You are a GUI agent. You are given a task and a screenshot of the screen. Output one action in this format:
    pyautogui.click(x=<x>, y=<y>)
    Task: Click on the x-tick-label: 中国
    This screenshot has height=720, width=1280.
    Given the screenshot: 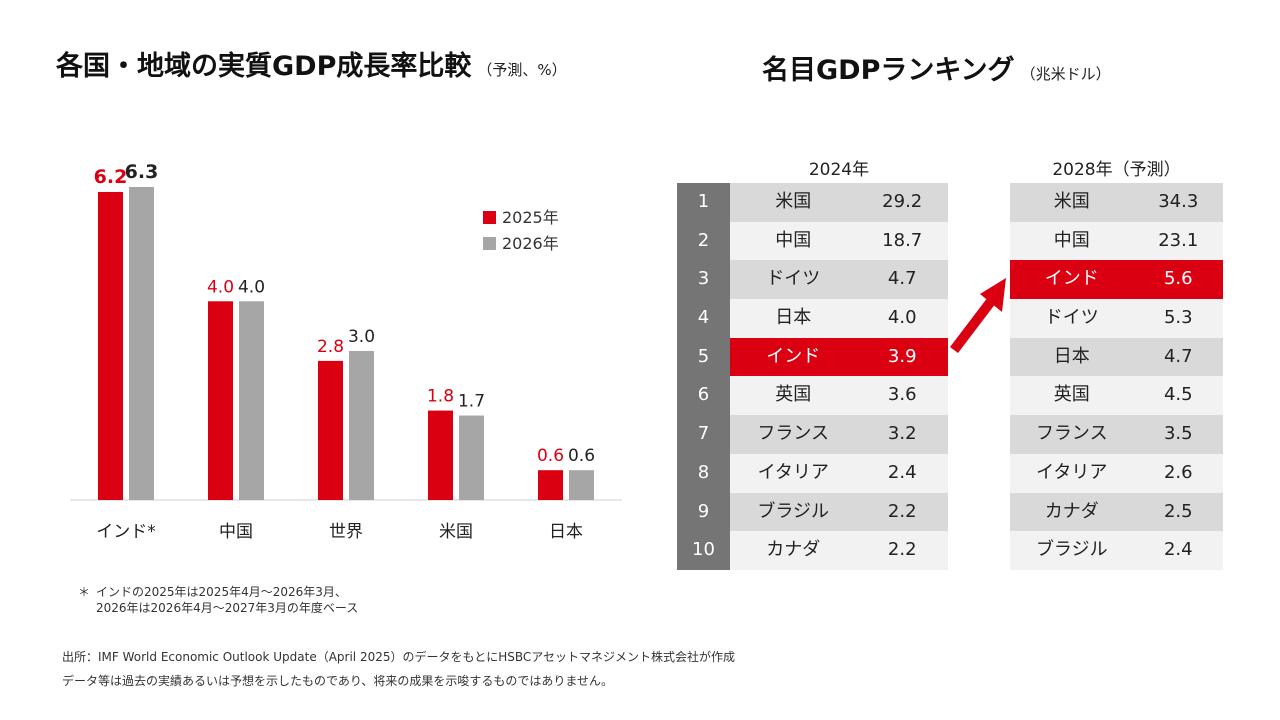 What is the action you would take?
    pyautogui.click(x=236, y=532)
    